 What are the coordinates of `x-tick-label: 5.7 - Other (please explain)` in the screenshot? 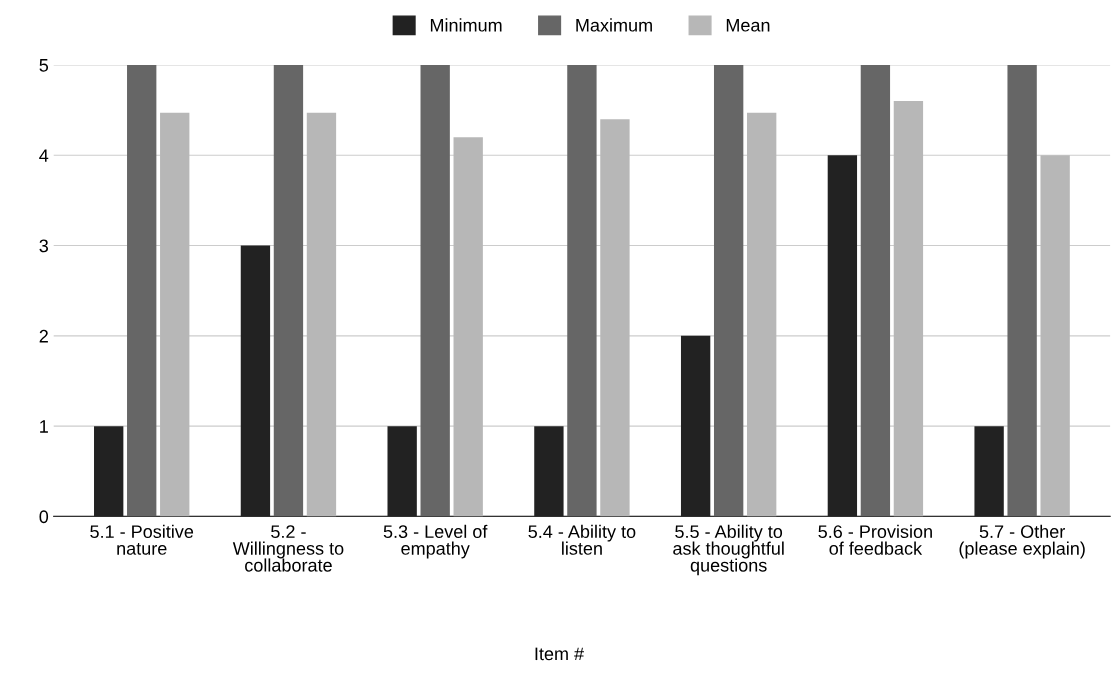 It's located at (1022, 541).